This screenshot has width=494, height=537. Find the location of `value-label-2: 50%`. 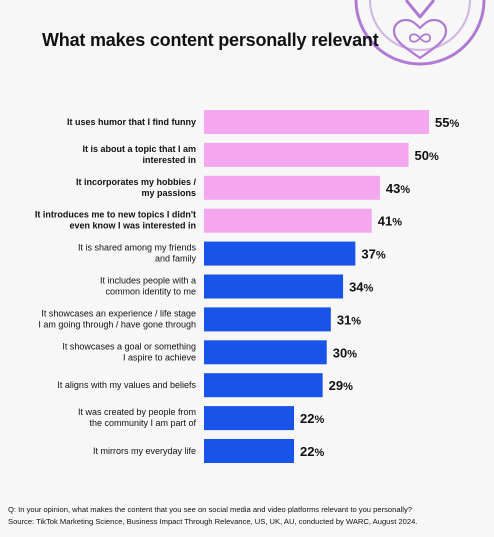

value-label-2: 50% is located at coordinates (427, 155).